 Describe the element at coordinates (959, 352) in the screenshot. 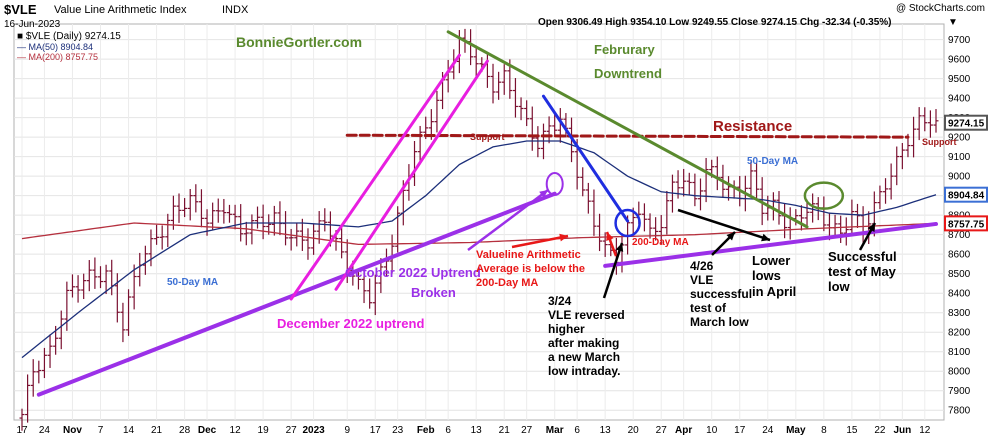

I see `y-tick-label: 8100` at that location.